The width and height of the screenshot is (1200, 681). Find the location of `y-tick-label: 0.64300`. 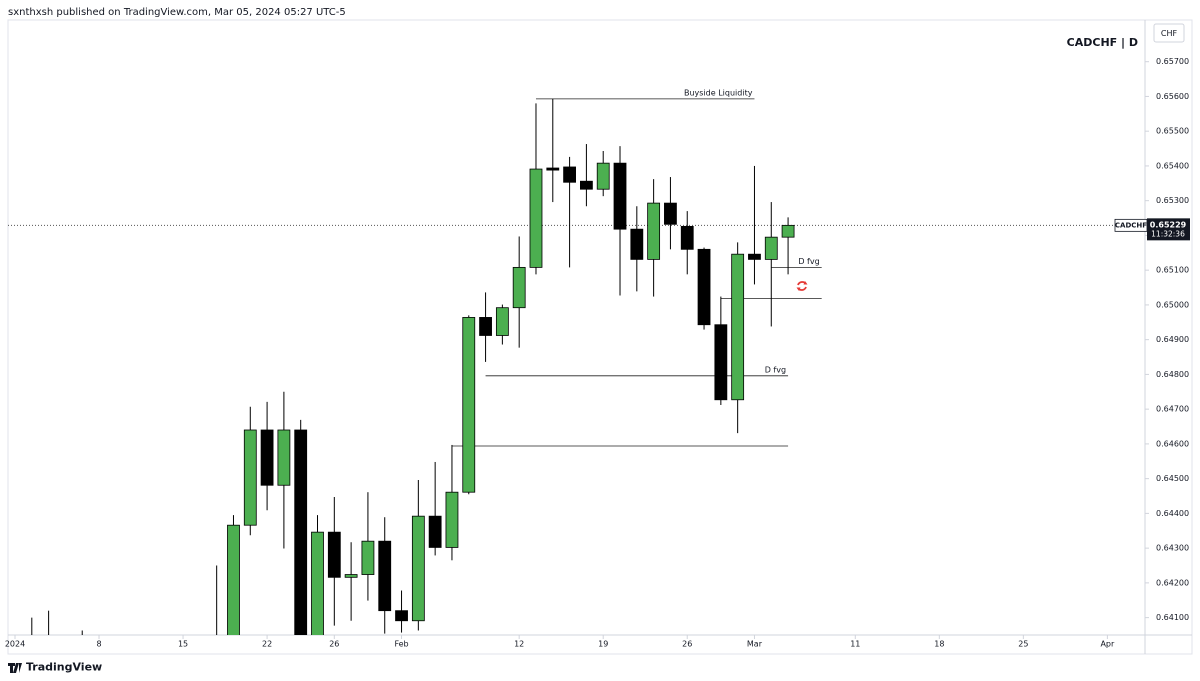

y-tick-label: 0.64300 is located at coordinates (1172, 548).